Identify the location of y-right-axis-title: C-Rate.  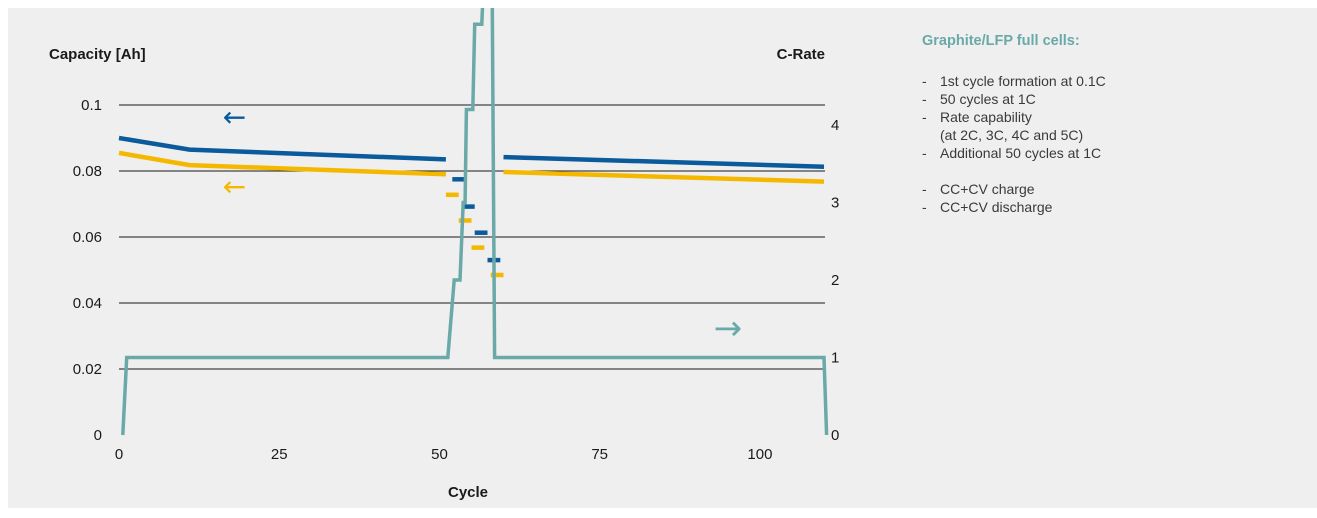
(801, 54).